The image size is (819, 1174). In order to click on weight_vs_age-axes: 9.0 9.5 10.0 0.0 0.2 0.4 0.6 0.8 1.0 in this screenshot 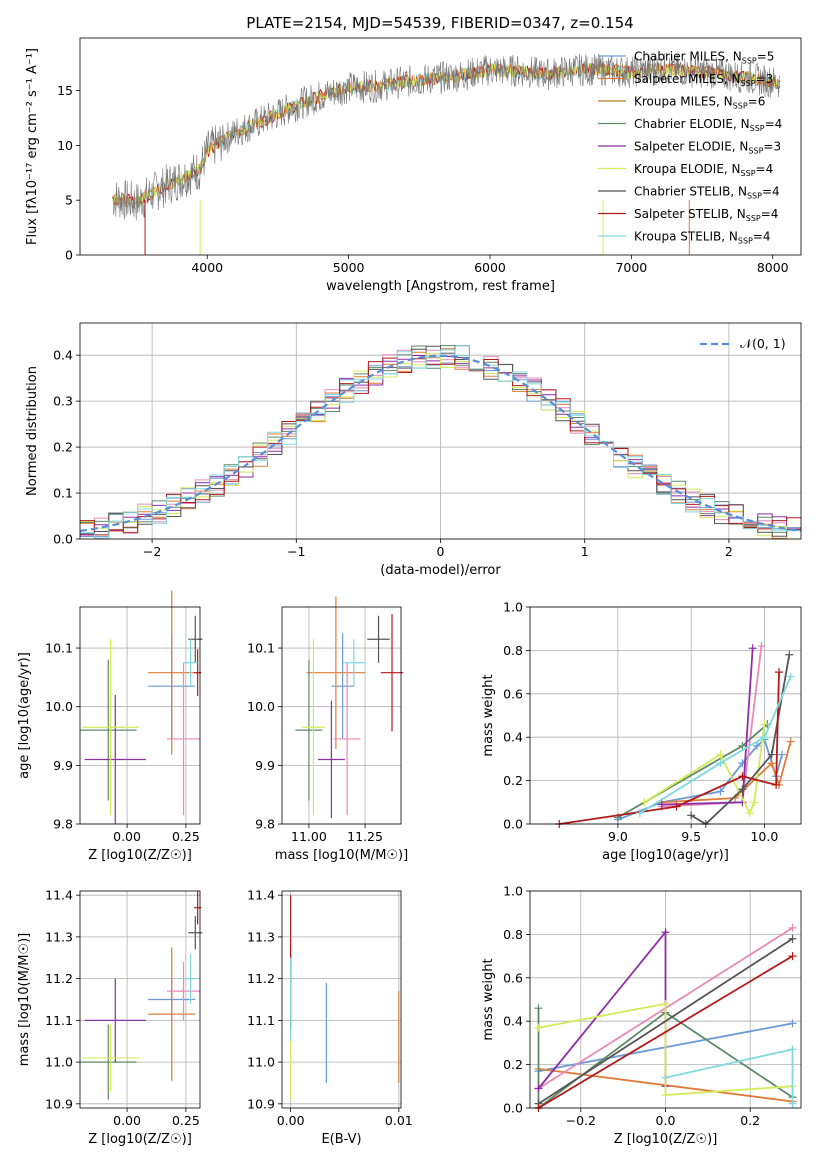, I will do `click(652, 722)`.